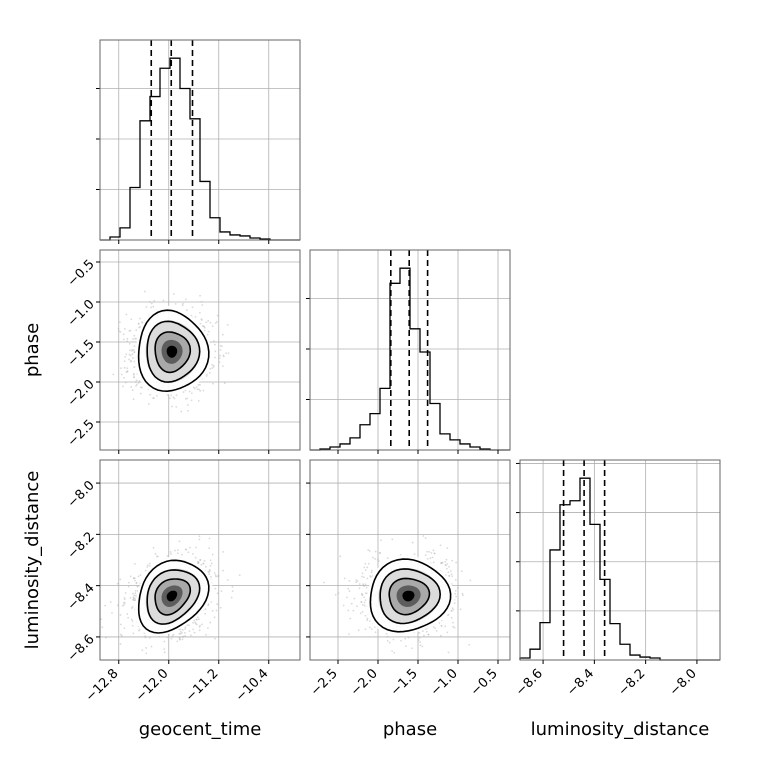  I want to click on histogram-panel-luminosity_distance, so click(618, 560).